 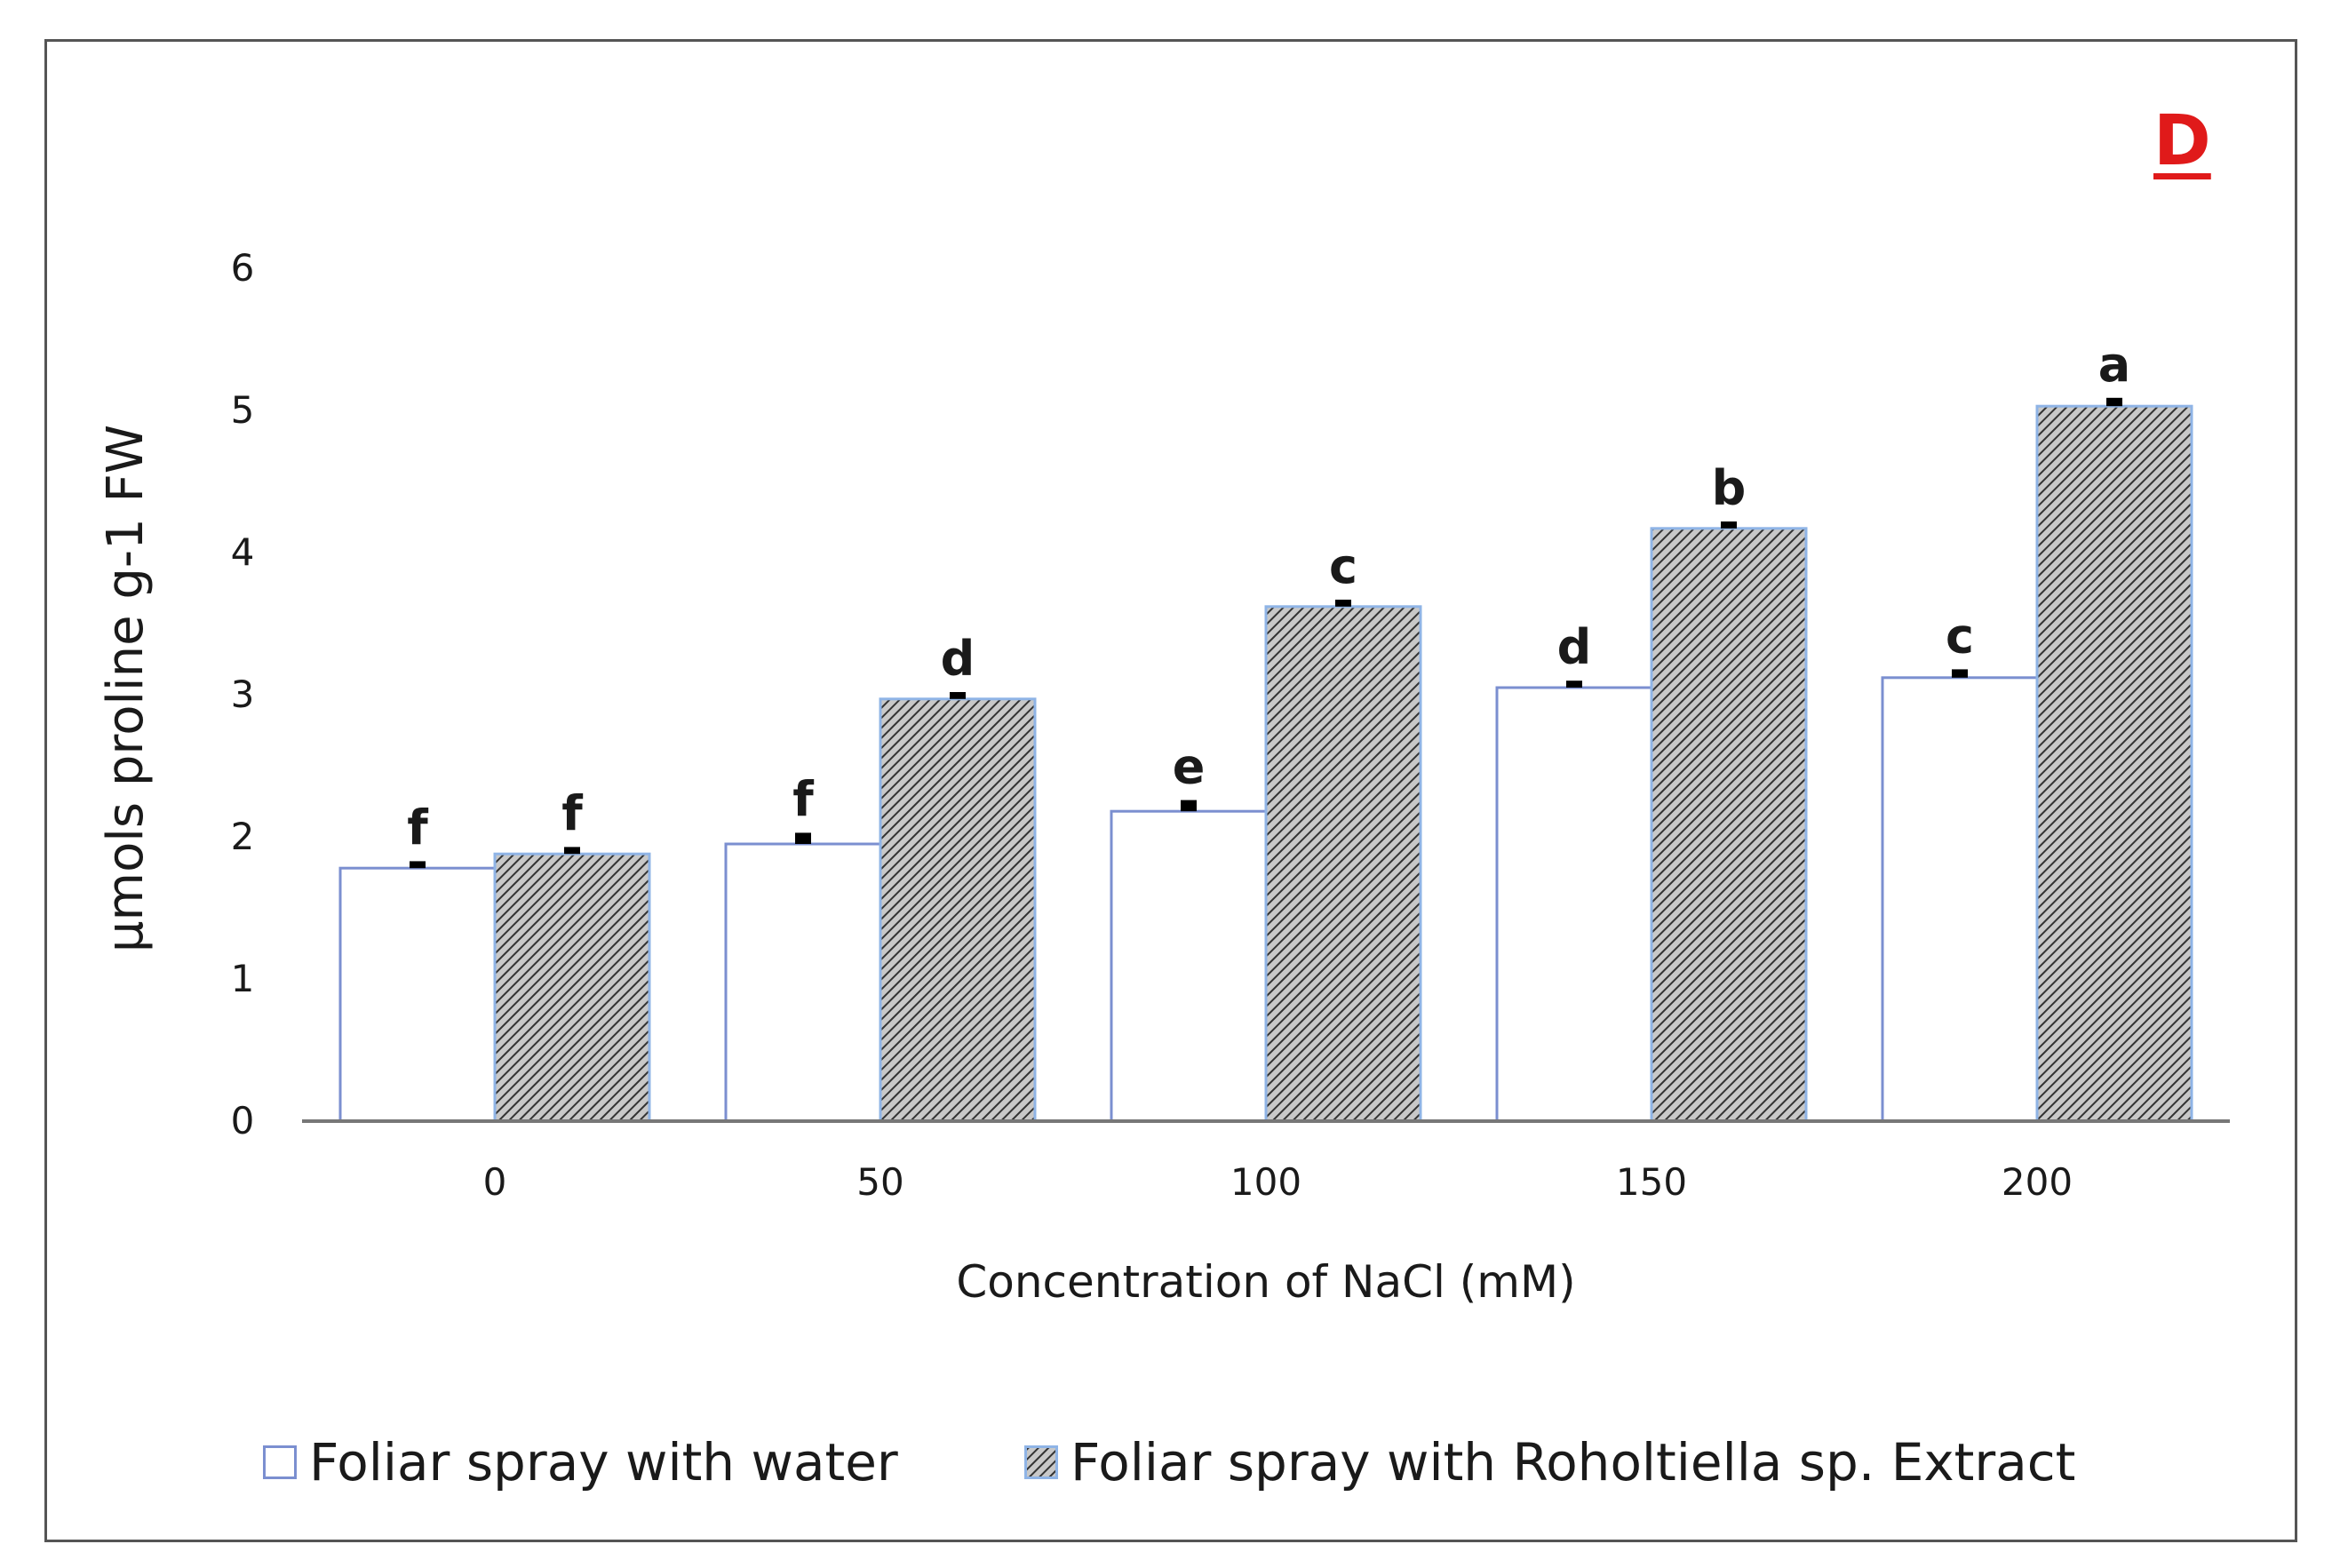 What do you see at coordinates (243, 1121) in the screenshot?
I see `y-tick-label: 0` at bounding box center [243, 1121].